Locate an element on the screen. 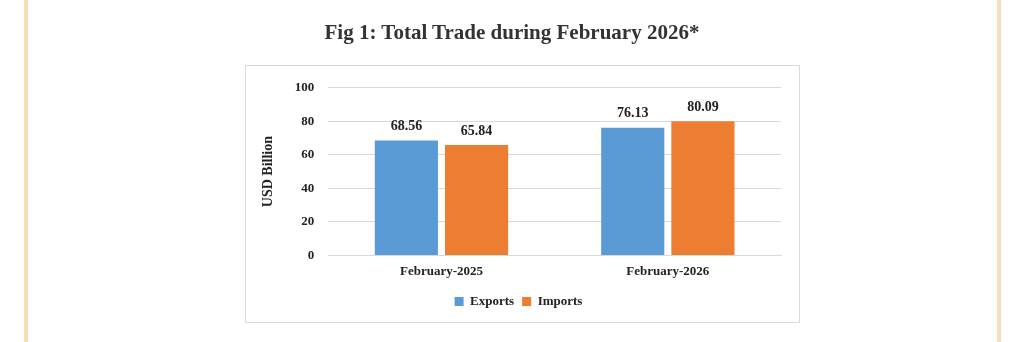 This screenshot has height=342, width=1024. chart-title: Fig 1: Total Trade during February 2026* is located at coordinates (512, 32).